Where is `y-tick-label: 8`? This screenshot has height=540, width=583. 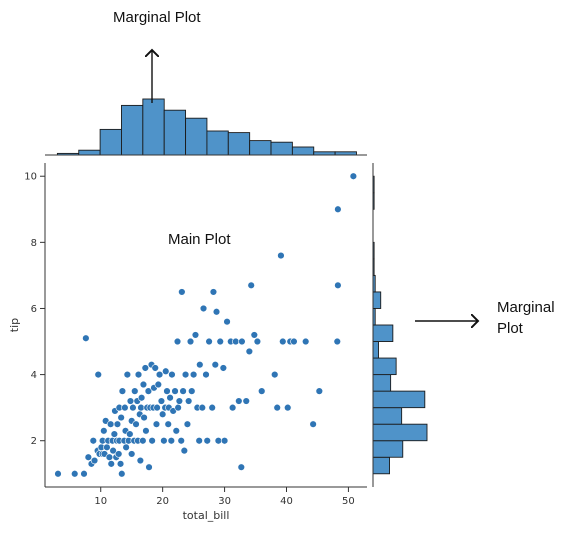
y-tick-label: 8 is located at coordinates (34, 243).